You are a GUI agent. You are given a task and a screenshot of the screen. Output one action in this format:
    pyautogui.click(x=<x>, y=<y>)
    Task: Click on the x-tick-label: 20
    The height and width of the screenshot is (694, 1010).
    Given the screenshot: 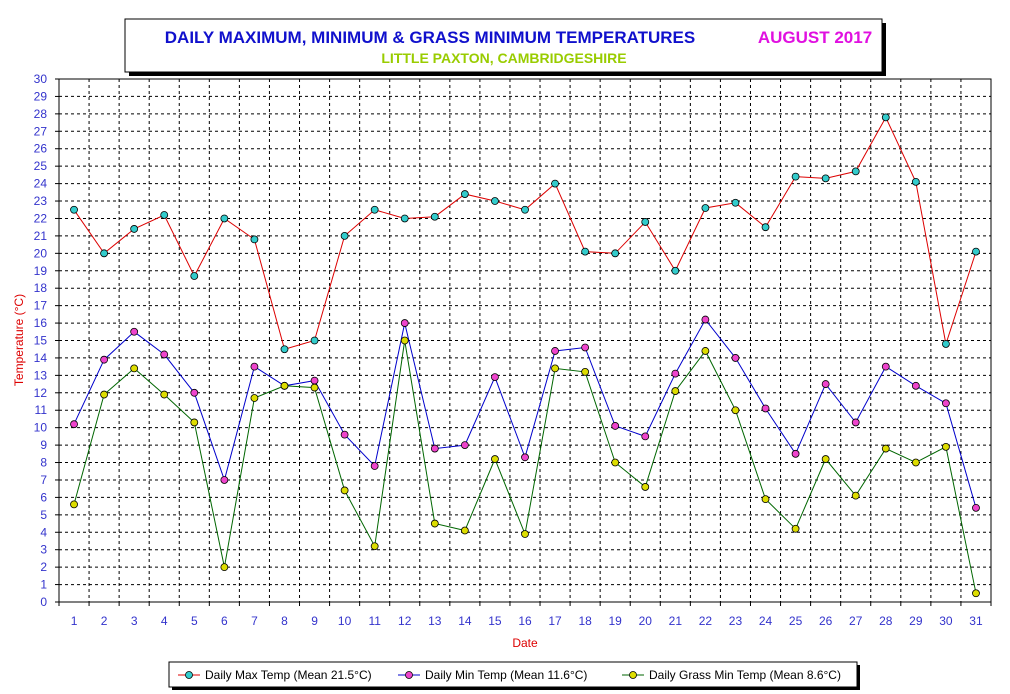 What is the action you would take?
    pyautogui.click(x=646, y=621)
    